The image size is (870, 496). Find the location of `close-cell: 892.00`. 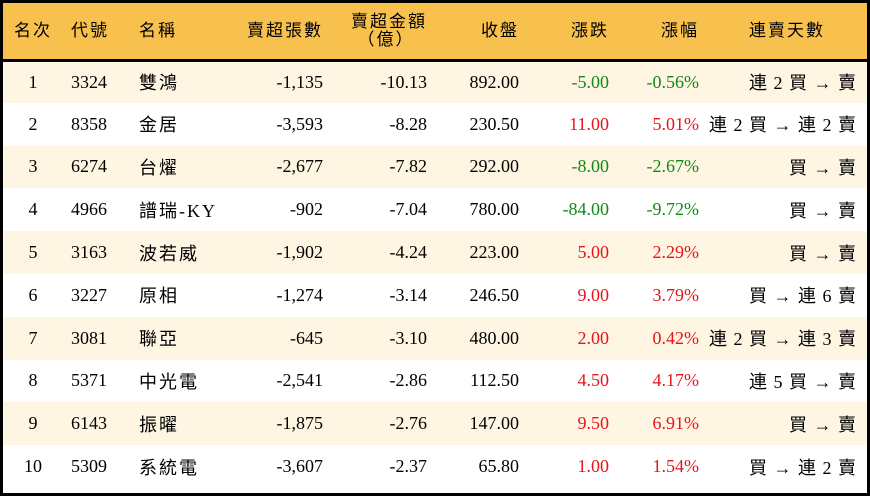

close-cell: 892.00 is located at coordinates (494, 81).